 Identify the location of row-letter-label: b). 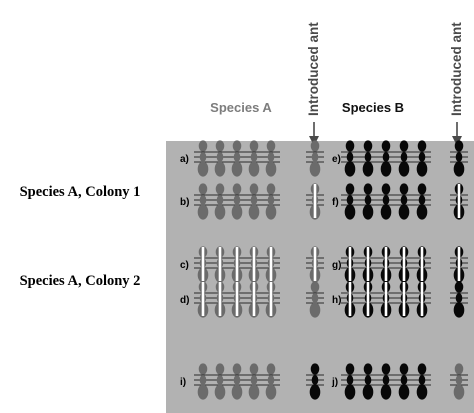
(184, 202).